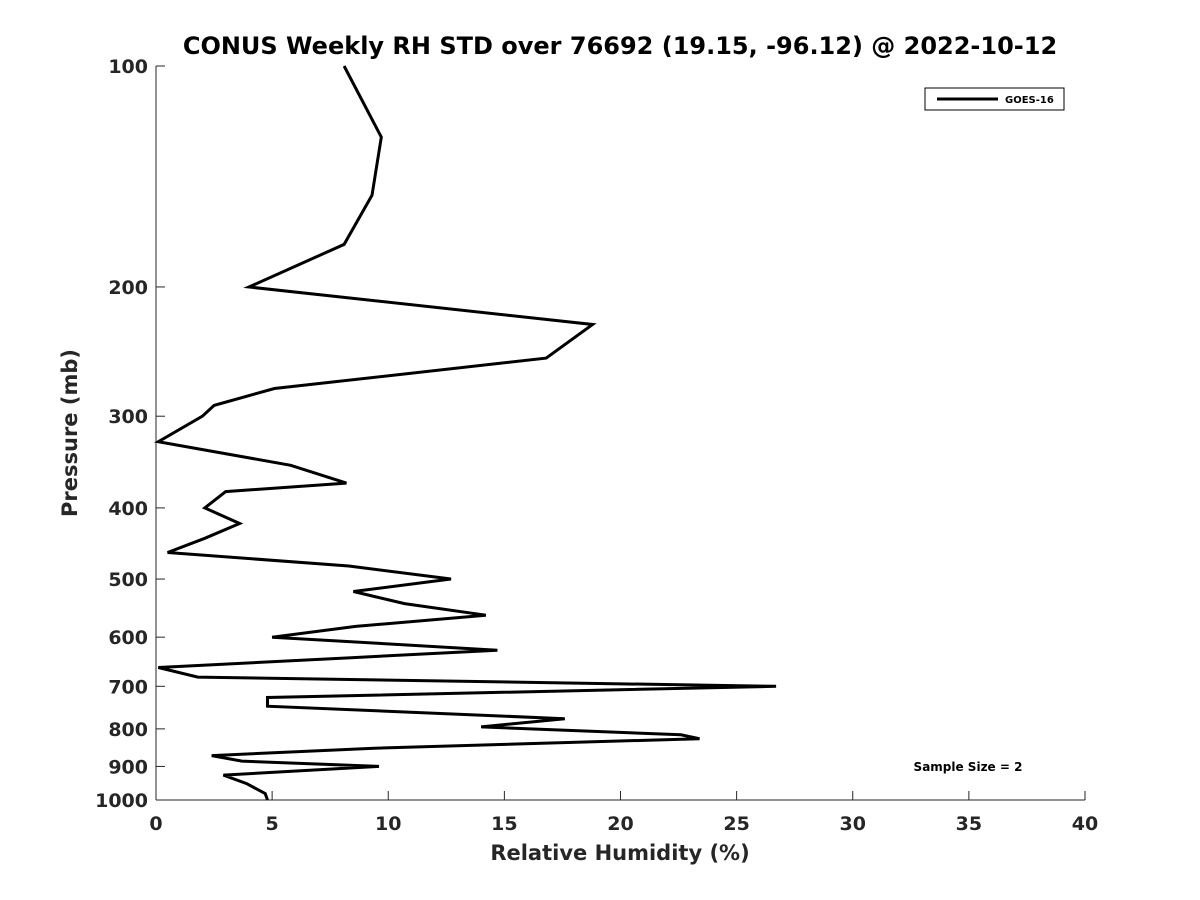 Image resolution: width=1200 pixels, height=900 pixels. Describe the element at coordinates (128, 638) in the screenshot. I see `y-tick-label: 600` at that location.